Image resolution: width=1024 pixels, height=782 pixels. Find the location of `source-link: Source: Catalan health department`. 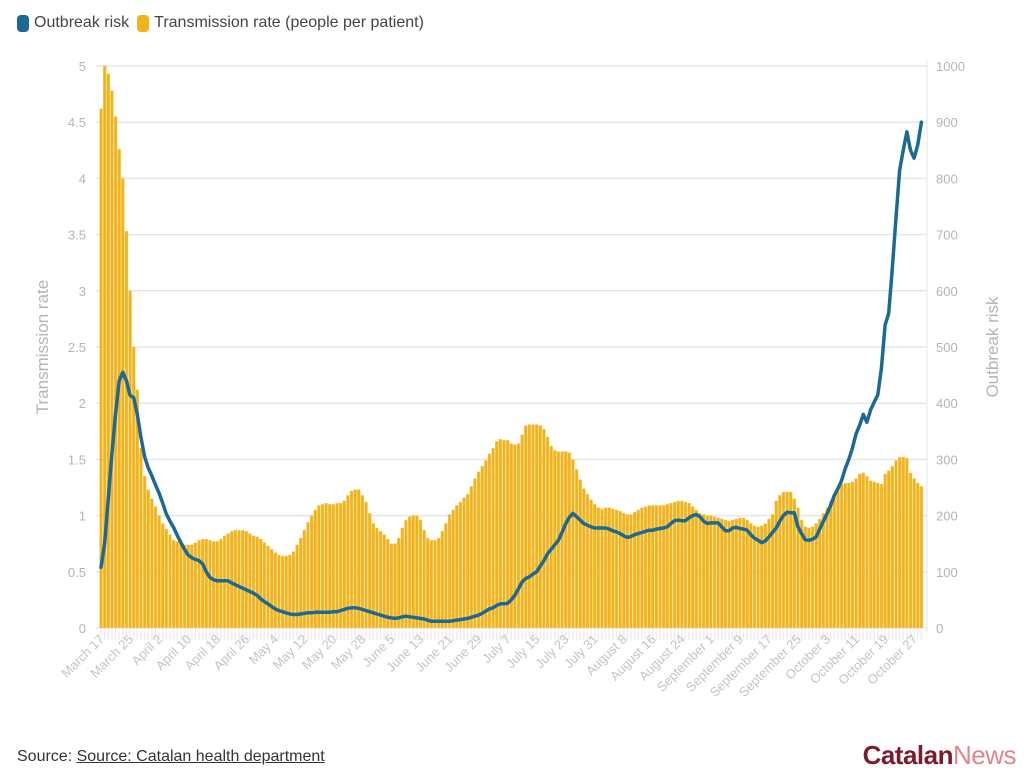

source-link: Source: Catalan health department is located at coordinates (200, 756).